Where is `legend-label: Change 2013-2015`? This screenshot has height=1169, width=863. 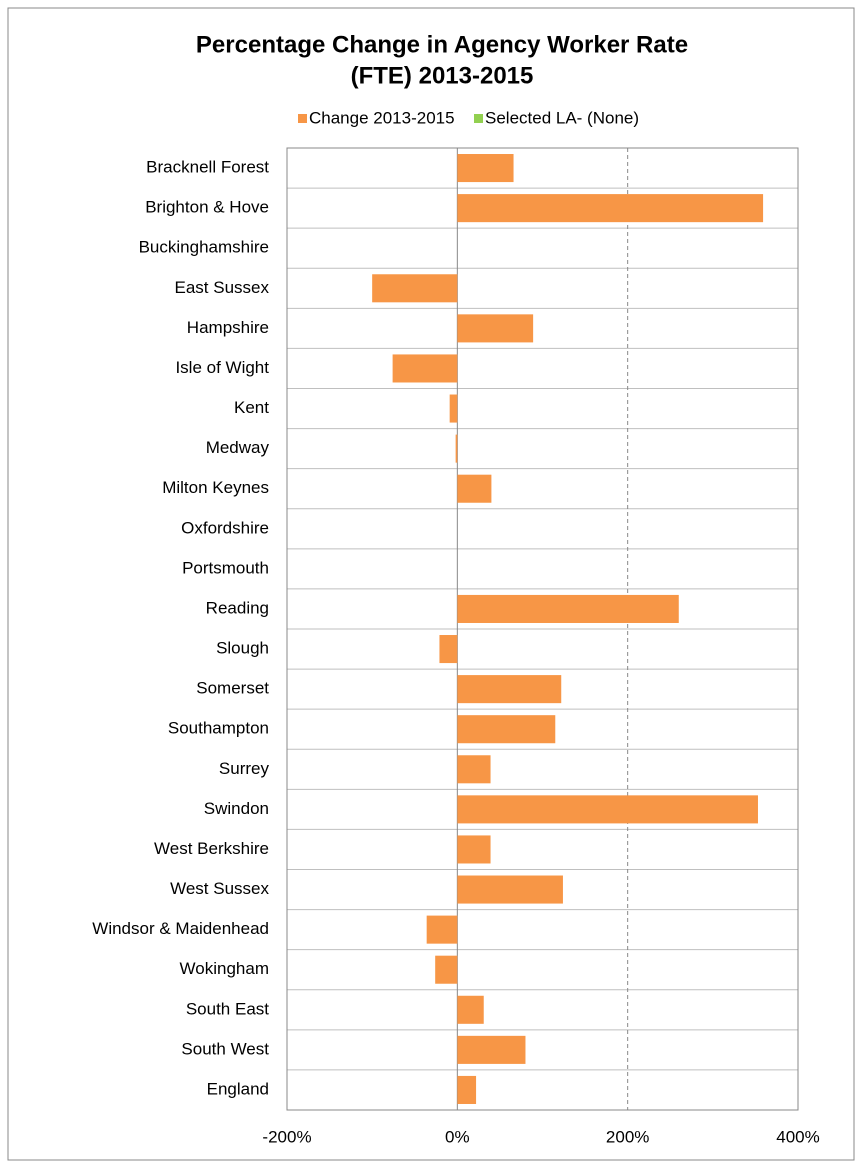 legend-label: Change 2013-2015 is located at coordinates (382, 117).